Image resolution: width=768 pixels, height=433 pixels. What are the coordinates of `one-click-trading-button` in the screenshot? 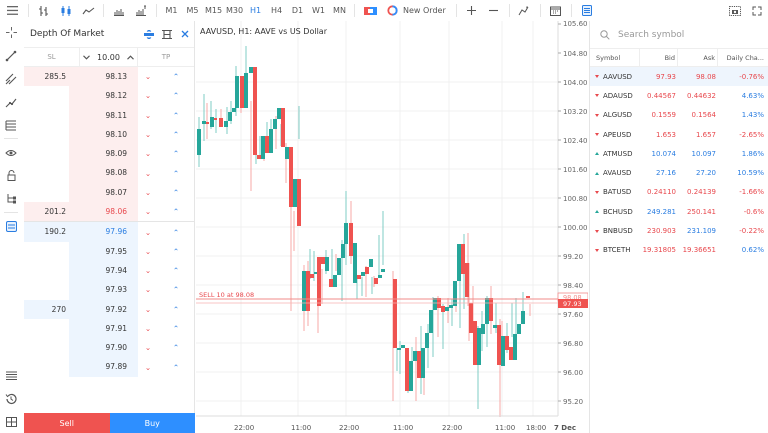 It's located at (370, 10).